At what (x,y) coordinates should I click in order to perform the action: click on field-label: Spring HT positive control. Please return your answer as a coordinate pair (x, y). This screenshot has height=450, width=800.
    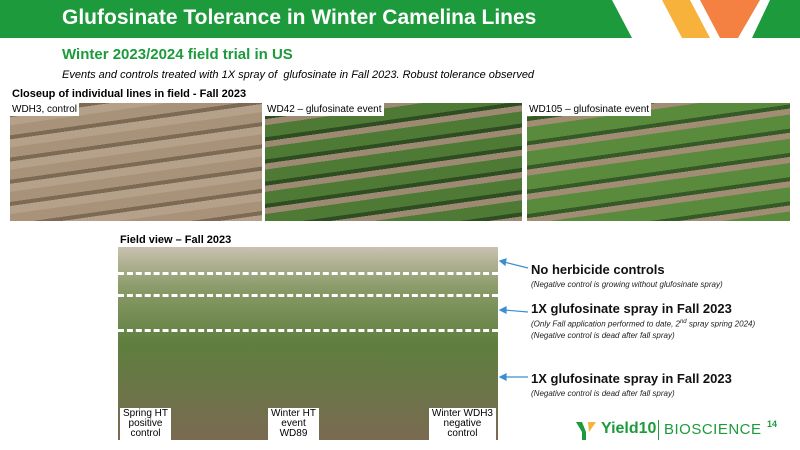
    Looking at the image, I should click on (146, 424).